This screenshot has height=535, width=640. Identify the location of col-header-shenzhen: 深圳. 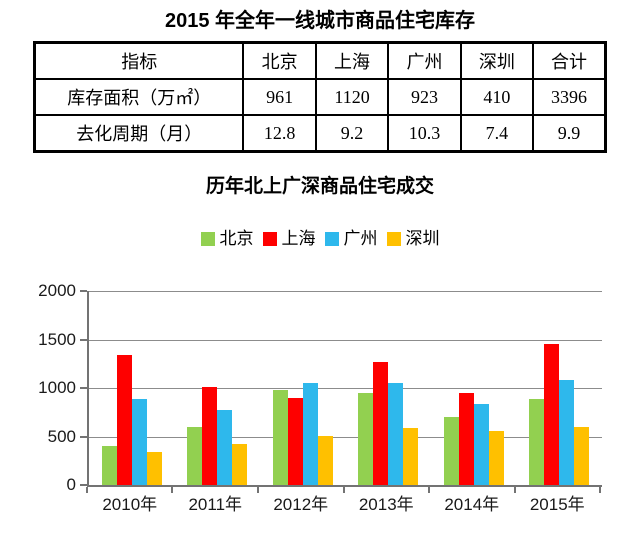
(497, 60).